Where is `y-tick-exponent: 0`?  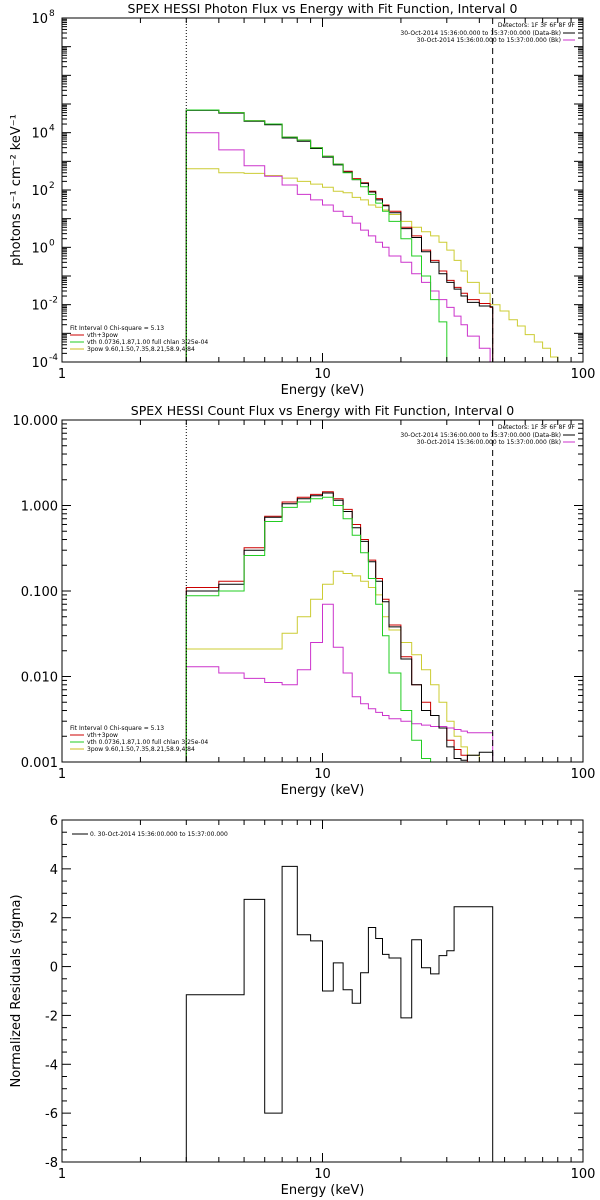 y-tick-exponent: 0 is located at coordinates (52, 243).